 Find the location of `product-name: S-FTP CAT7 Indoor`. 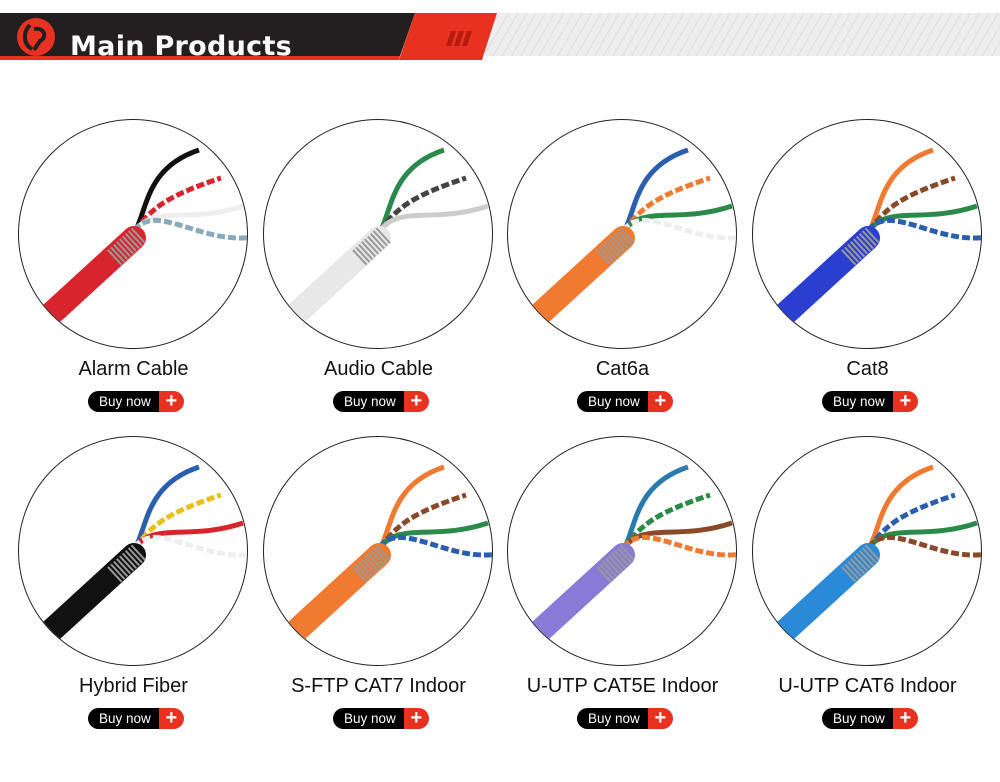

product-name: S-FTP CAT7 Indoor is located at coordinates (378, 686).